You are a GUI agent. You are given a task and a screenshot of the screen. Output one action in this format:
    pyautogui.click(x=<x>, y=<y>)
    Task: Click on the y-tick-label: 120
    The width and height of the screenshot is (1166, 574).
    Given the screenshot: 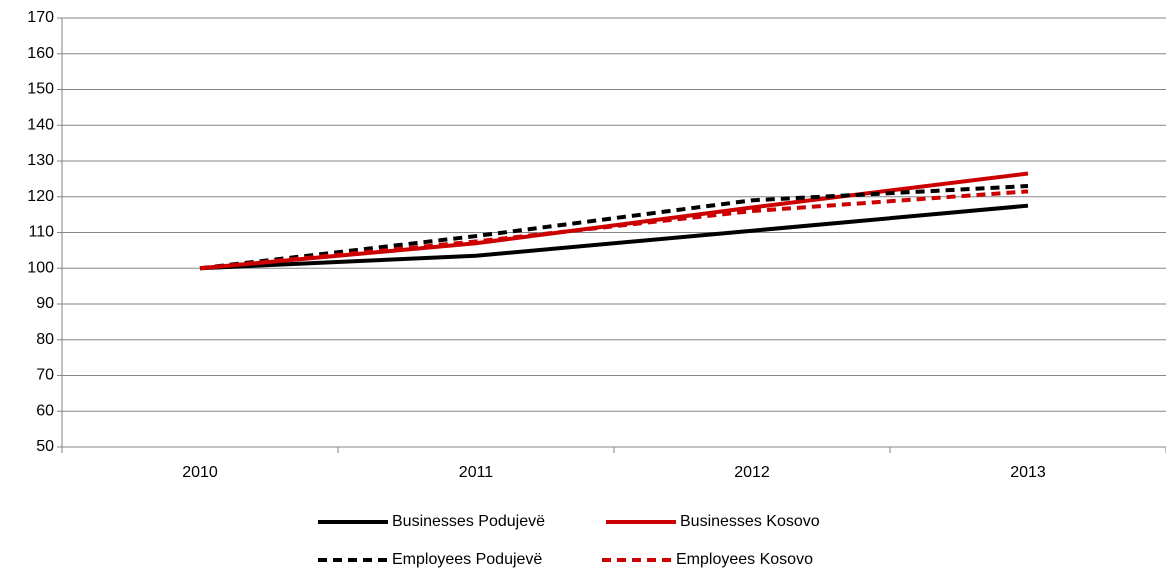 What is the action you would take?
    pyautogui.click(x=40, y=196)
    